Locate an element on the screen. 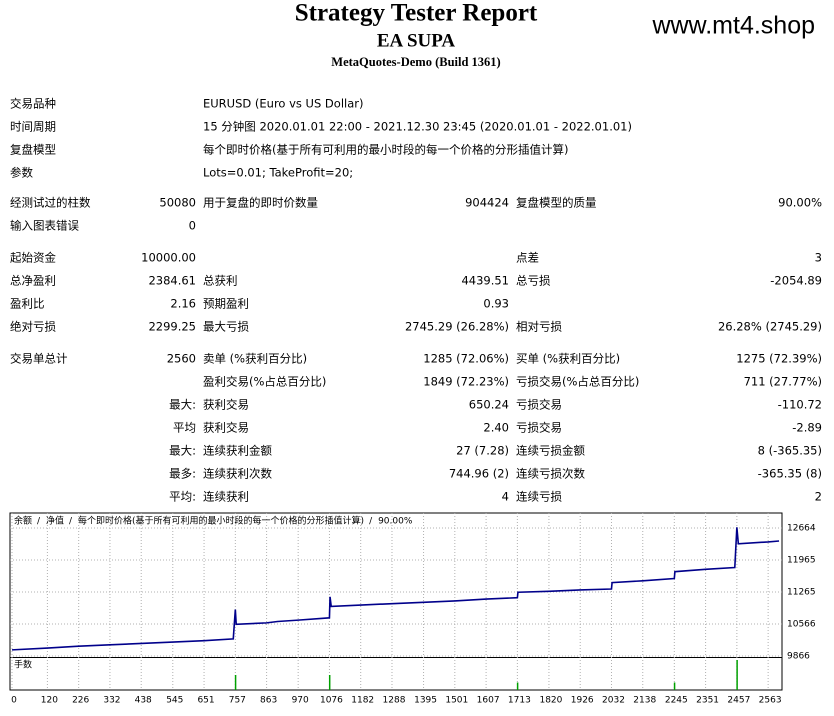  x-tick-label: 1076 is located at coordinates (331, 701).